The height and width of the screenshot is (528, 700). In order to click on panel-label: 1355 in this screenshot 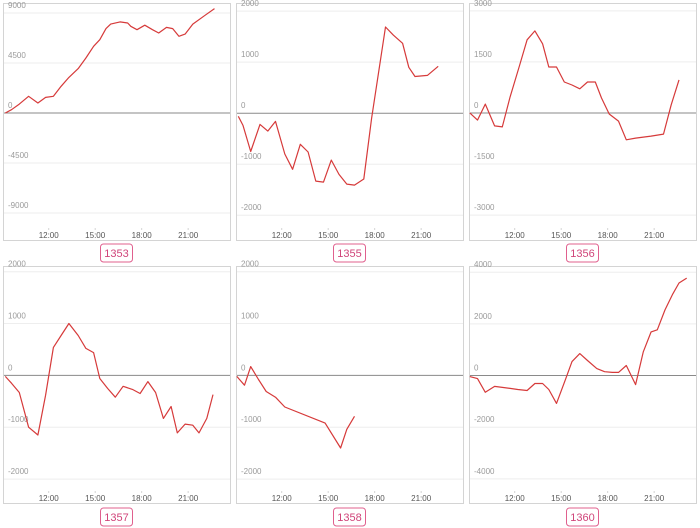, I will do `click(349, 254)`.